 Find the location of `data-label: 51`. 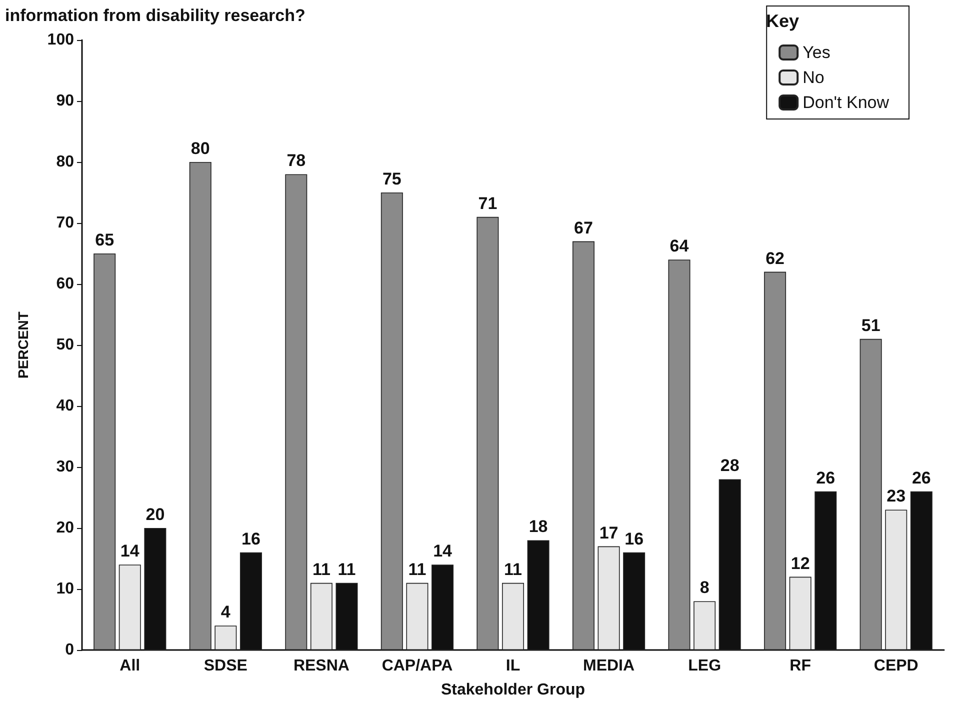

data-label: 51 is located at coordinates (870, 325).